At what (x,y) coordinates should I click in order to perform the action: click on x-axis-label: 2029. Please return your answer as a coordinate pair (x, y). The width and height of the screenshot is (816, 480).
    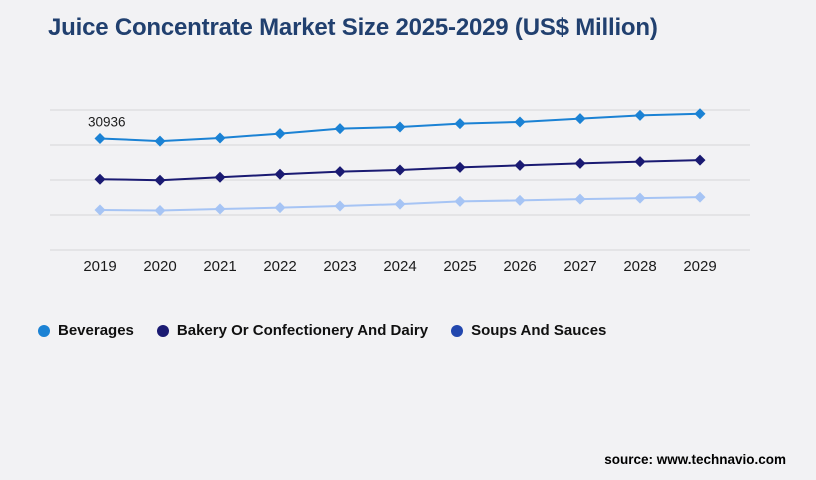
    Looking at the image, I should click on (699, 266).